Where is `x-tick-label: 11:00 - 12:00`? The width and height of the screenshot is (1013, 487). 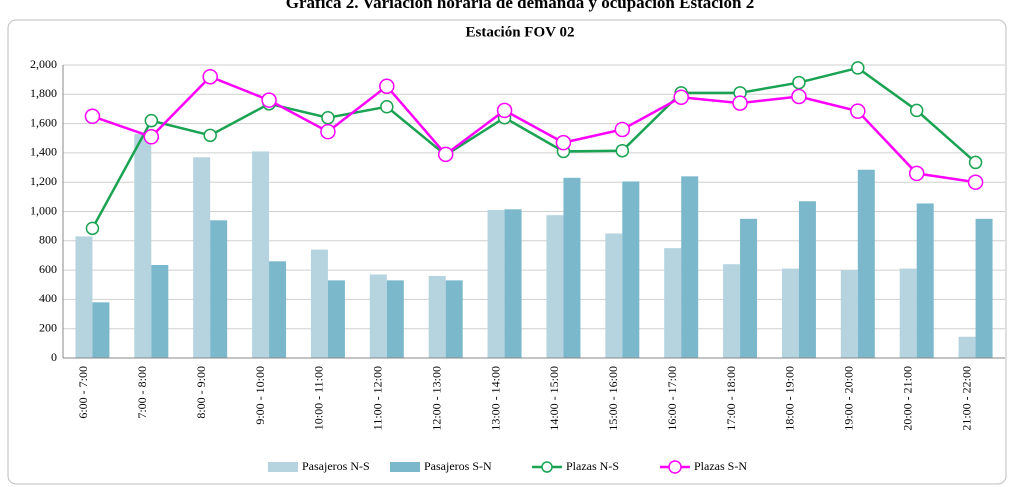
x-tick-label: 11:00 - 12:00 is located at coordinates (378, 398).